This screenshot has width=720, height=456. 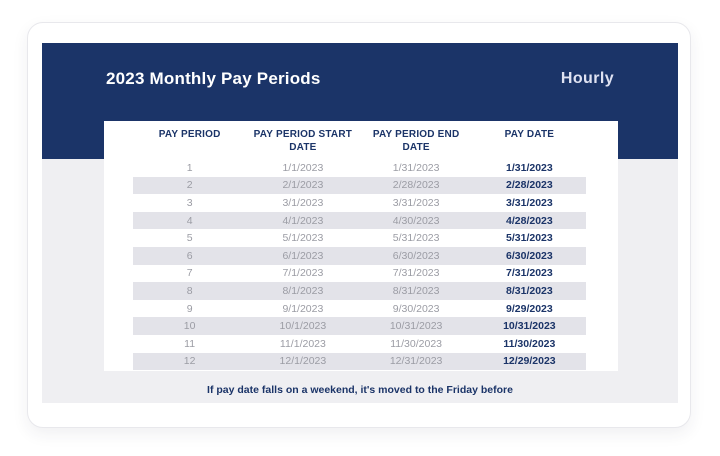 I want to click on pay-period-cell: 9, so click(x=189, y=308).